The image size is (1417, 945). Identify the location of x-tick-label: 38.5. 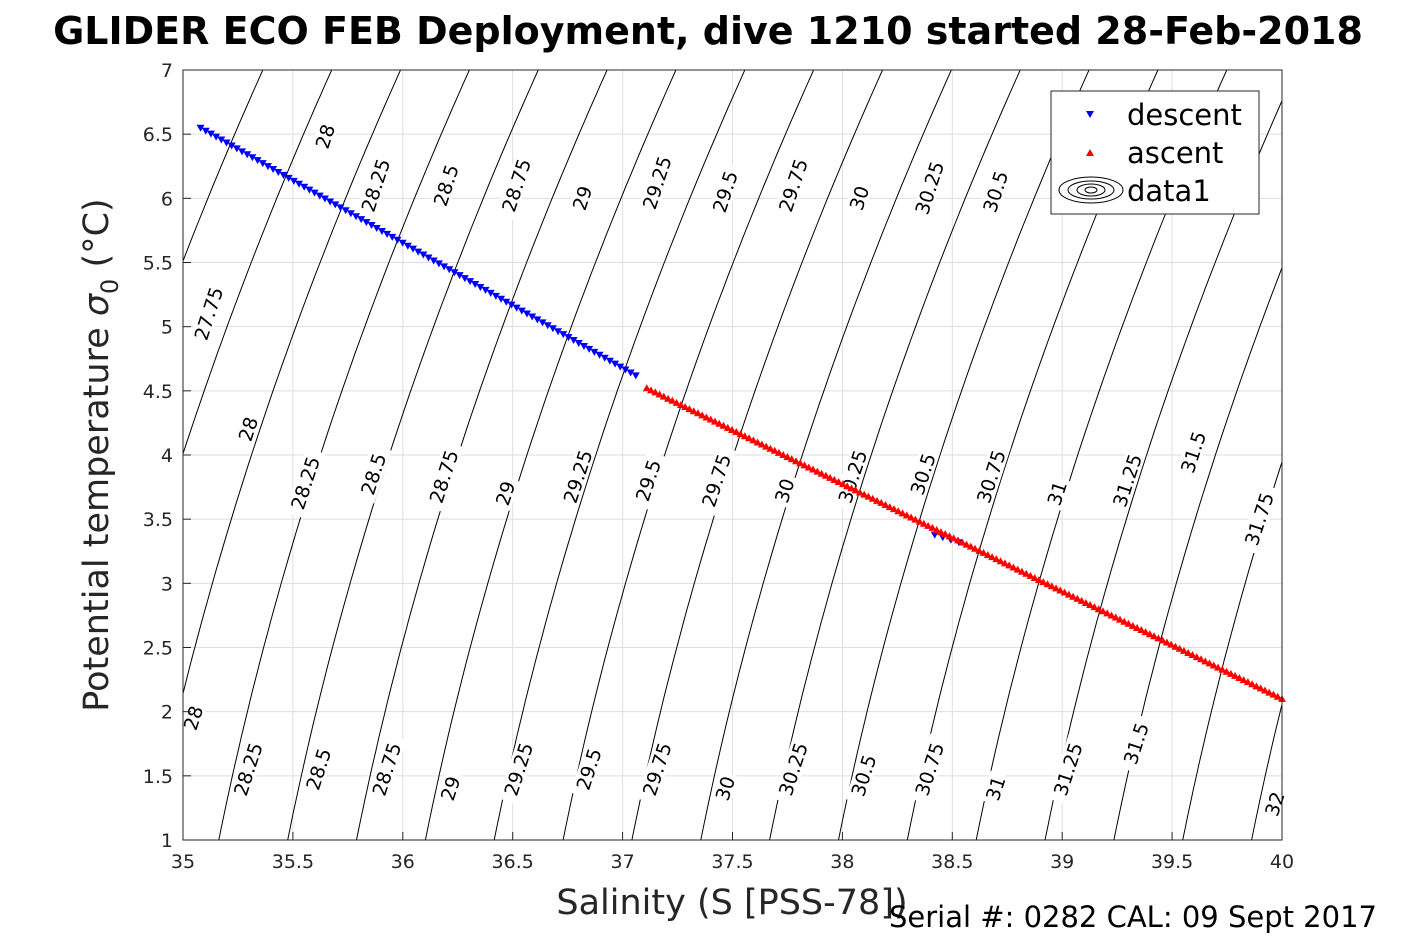
(952, 862).